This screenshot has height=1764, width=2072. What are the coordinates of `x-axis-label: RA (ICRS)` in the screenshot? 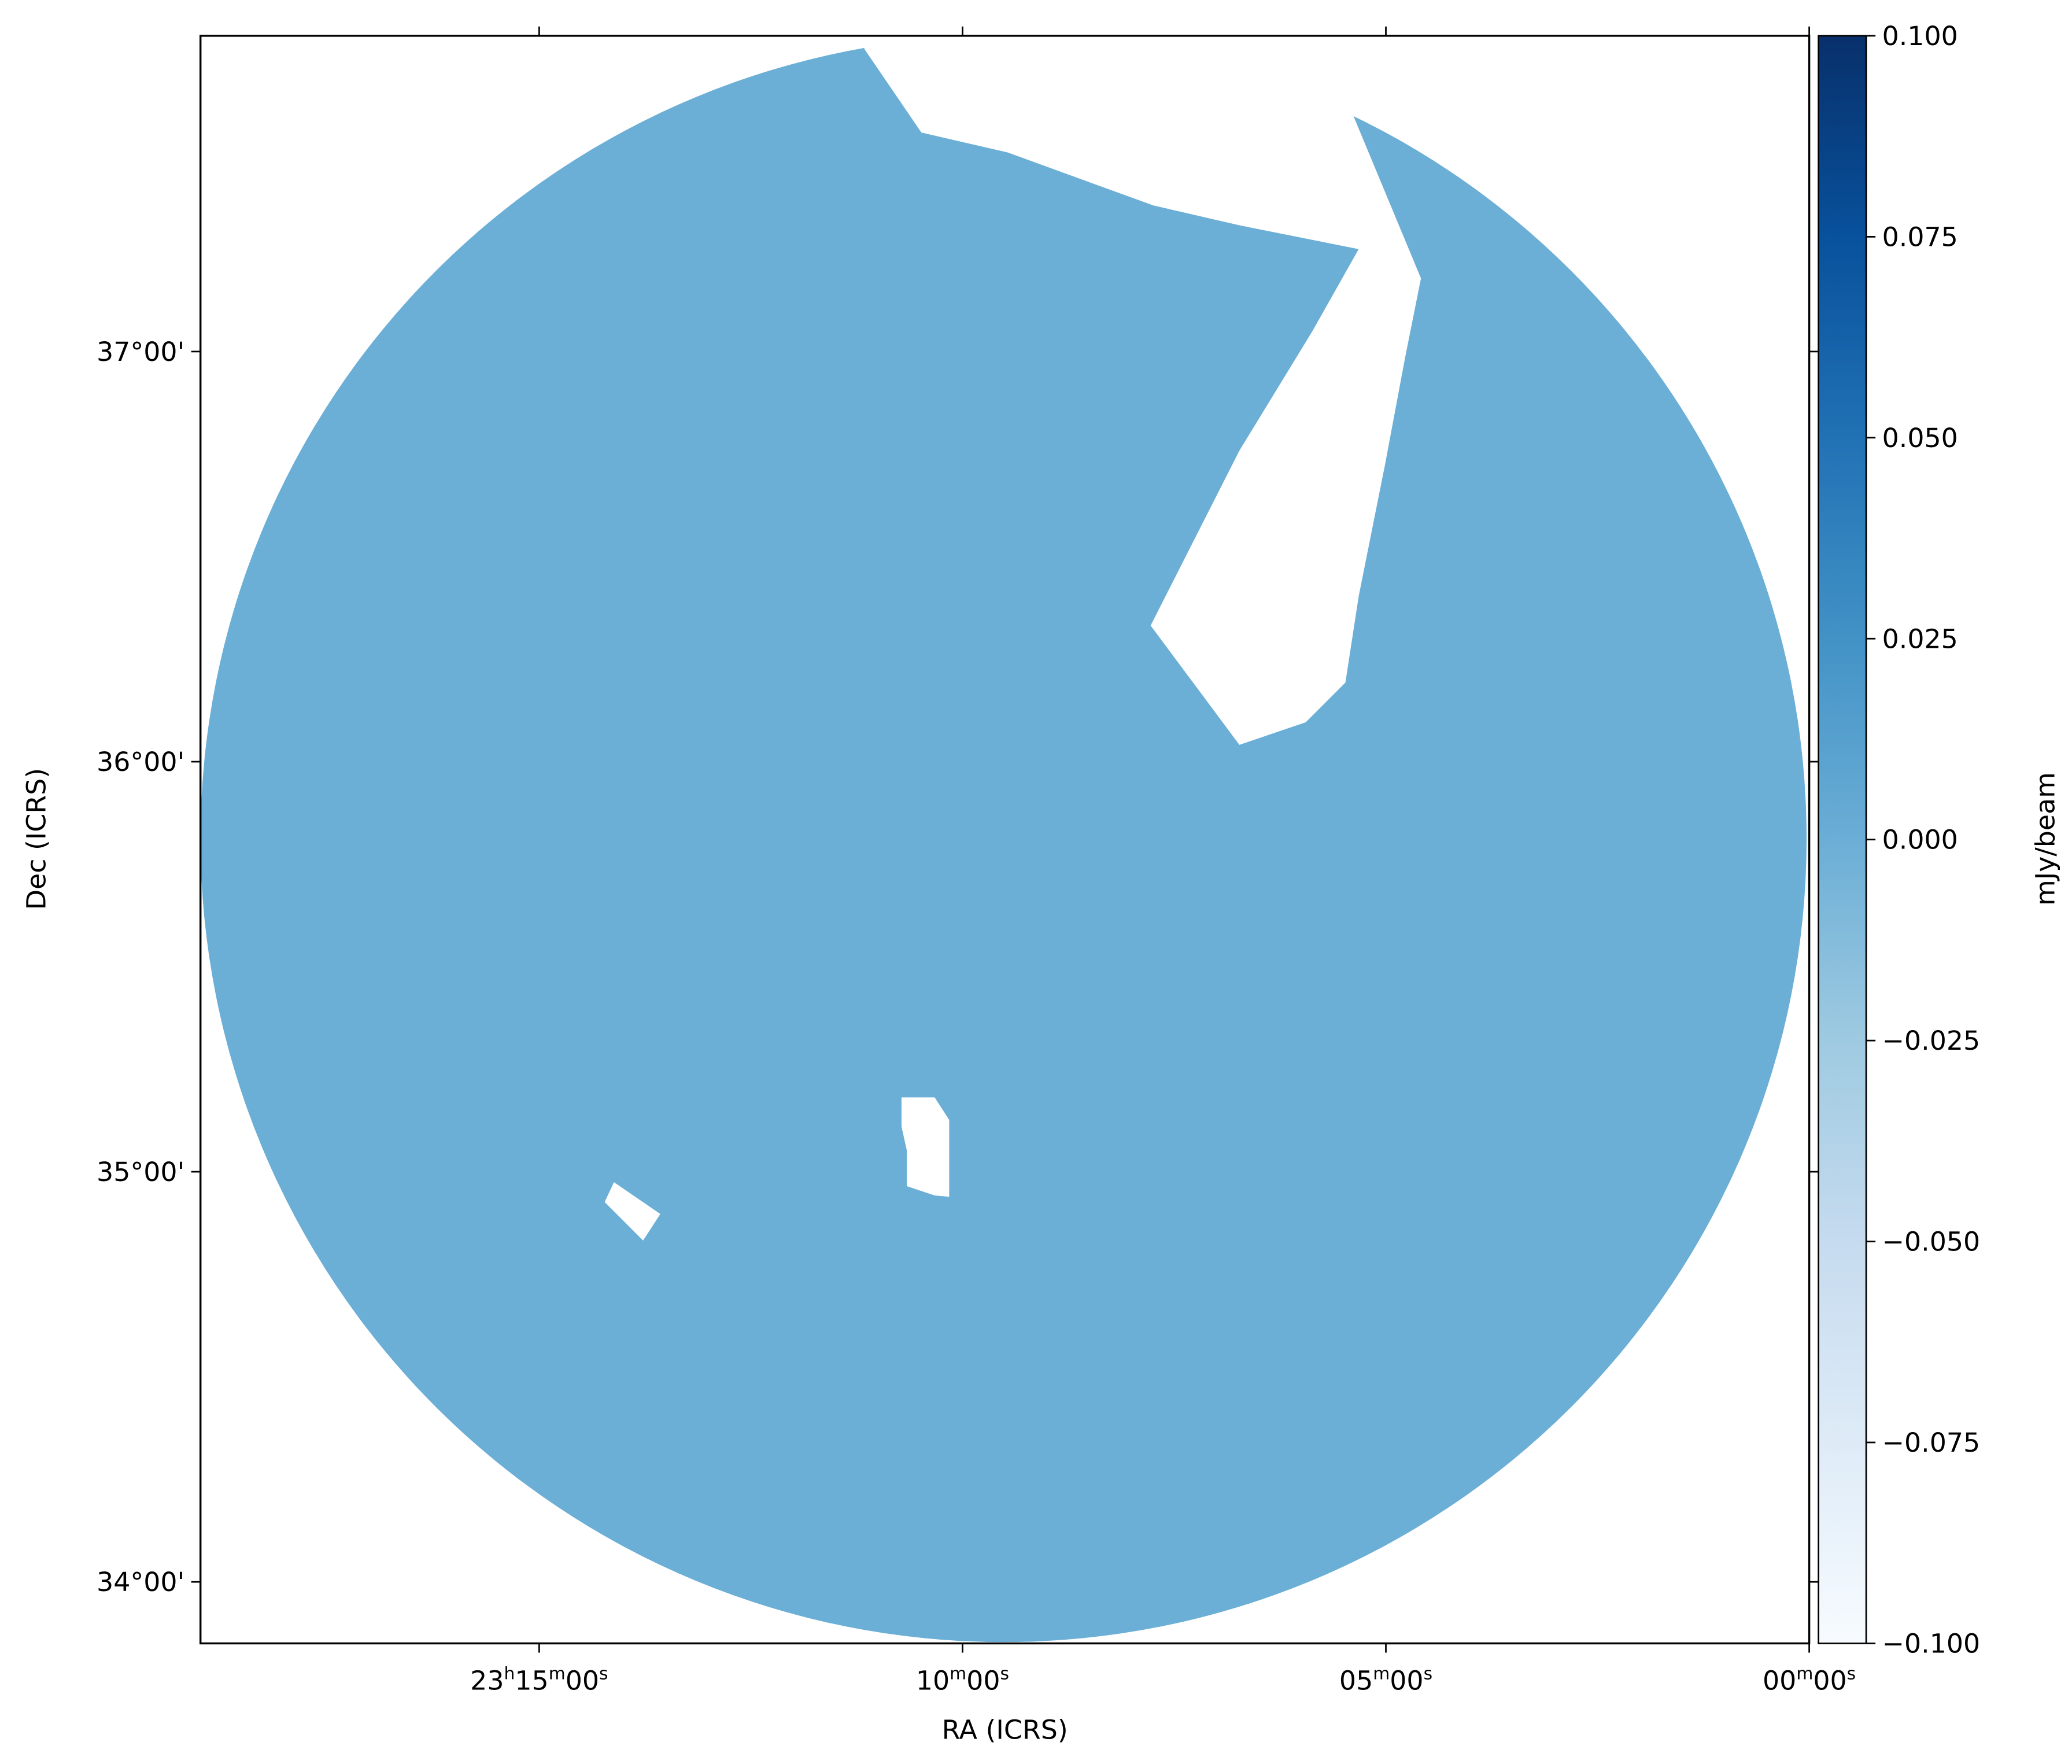 It's located at (1005, 1730).